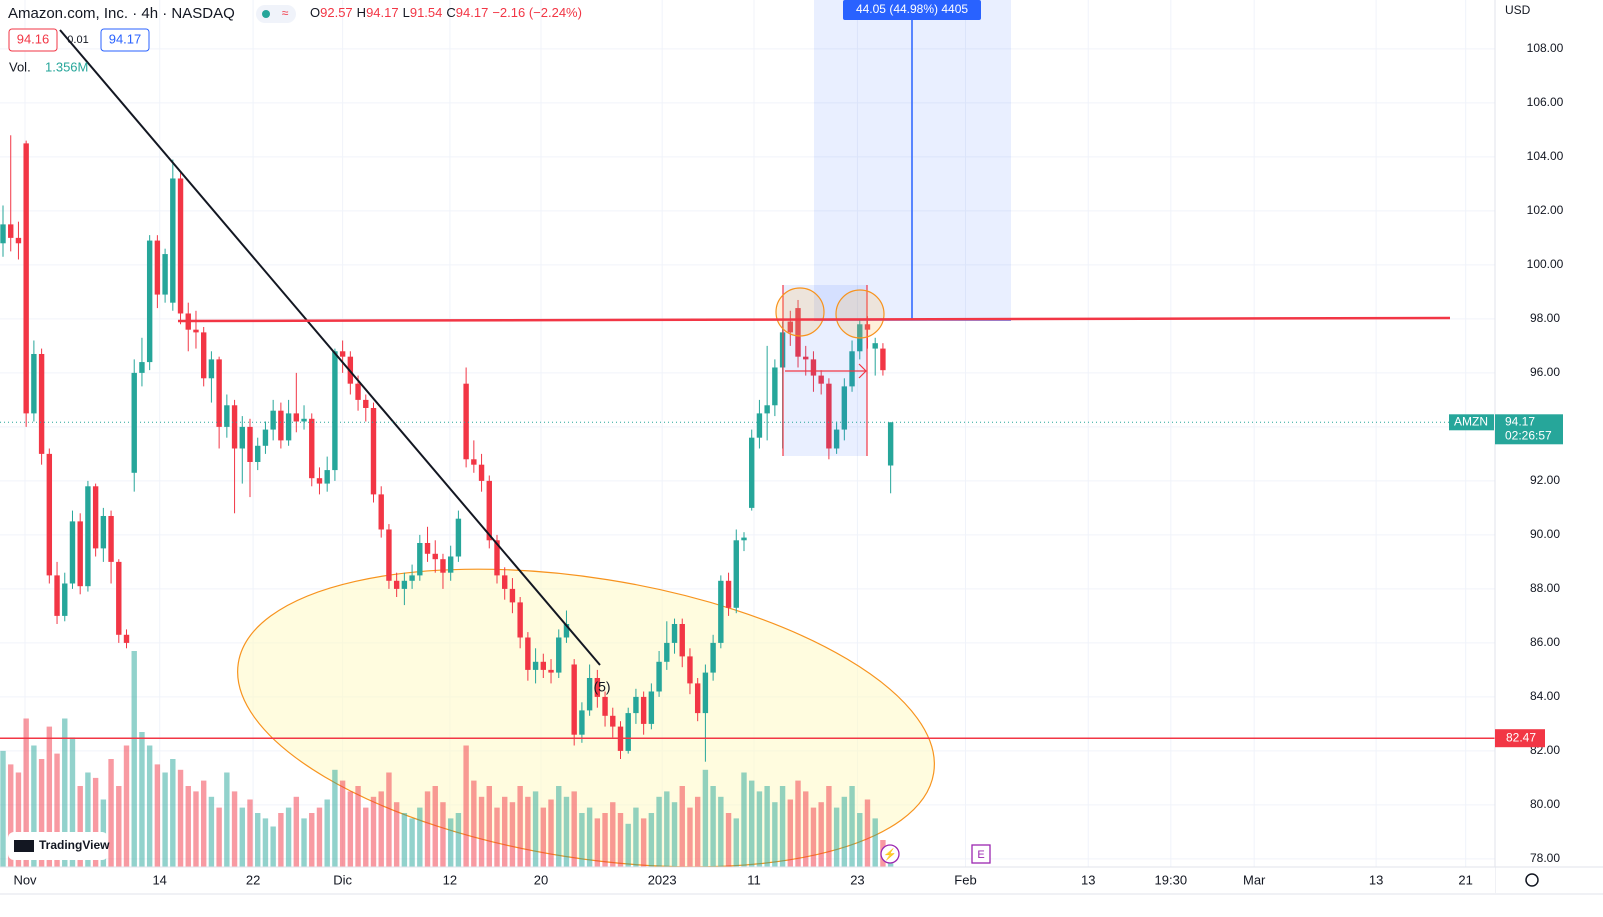 The height and width of the screenshot is (917, 1603). Describe the element at coordinates (965, 879) in the screenshot. I see `x-tick-label: Feb` at that location.